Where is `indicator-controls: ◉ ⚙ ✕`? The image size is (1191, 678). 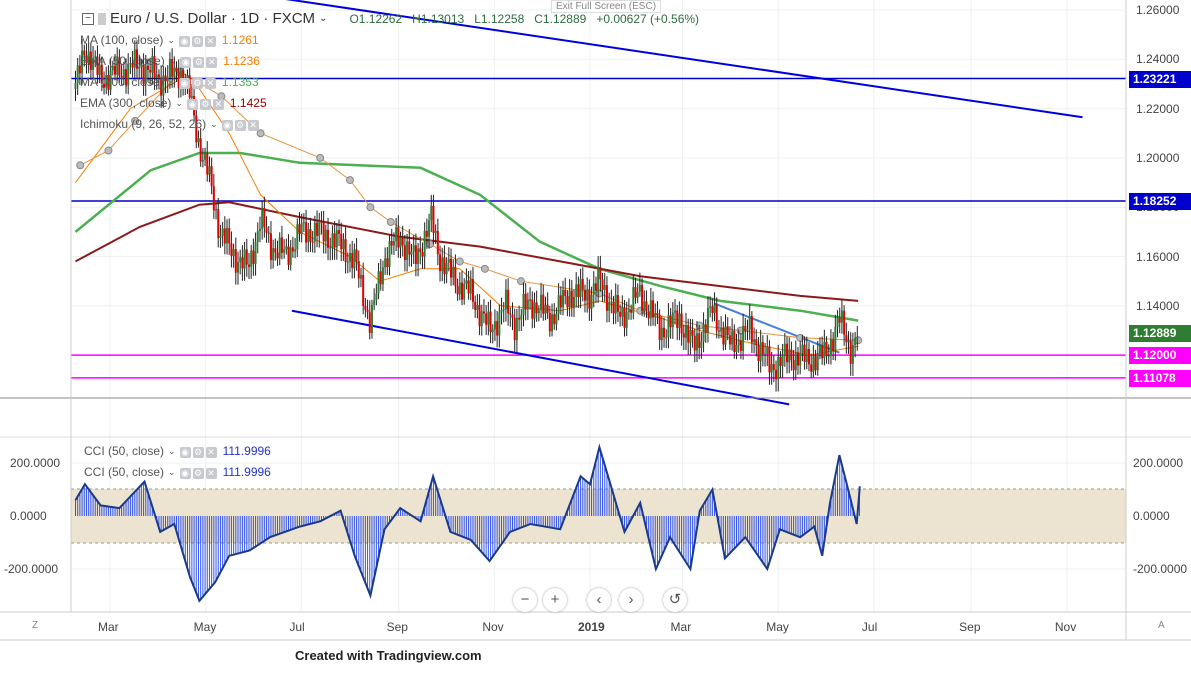
indicator-controls: ◉ ⚙ ✕ is located at coordinates (198, 40).